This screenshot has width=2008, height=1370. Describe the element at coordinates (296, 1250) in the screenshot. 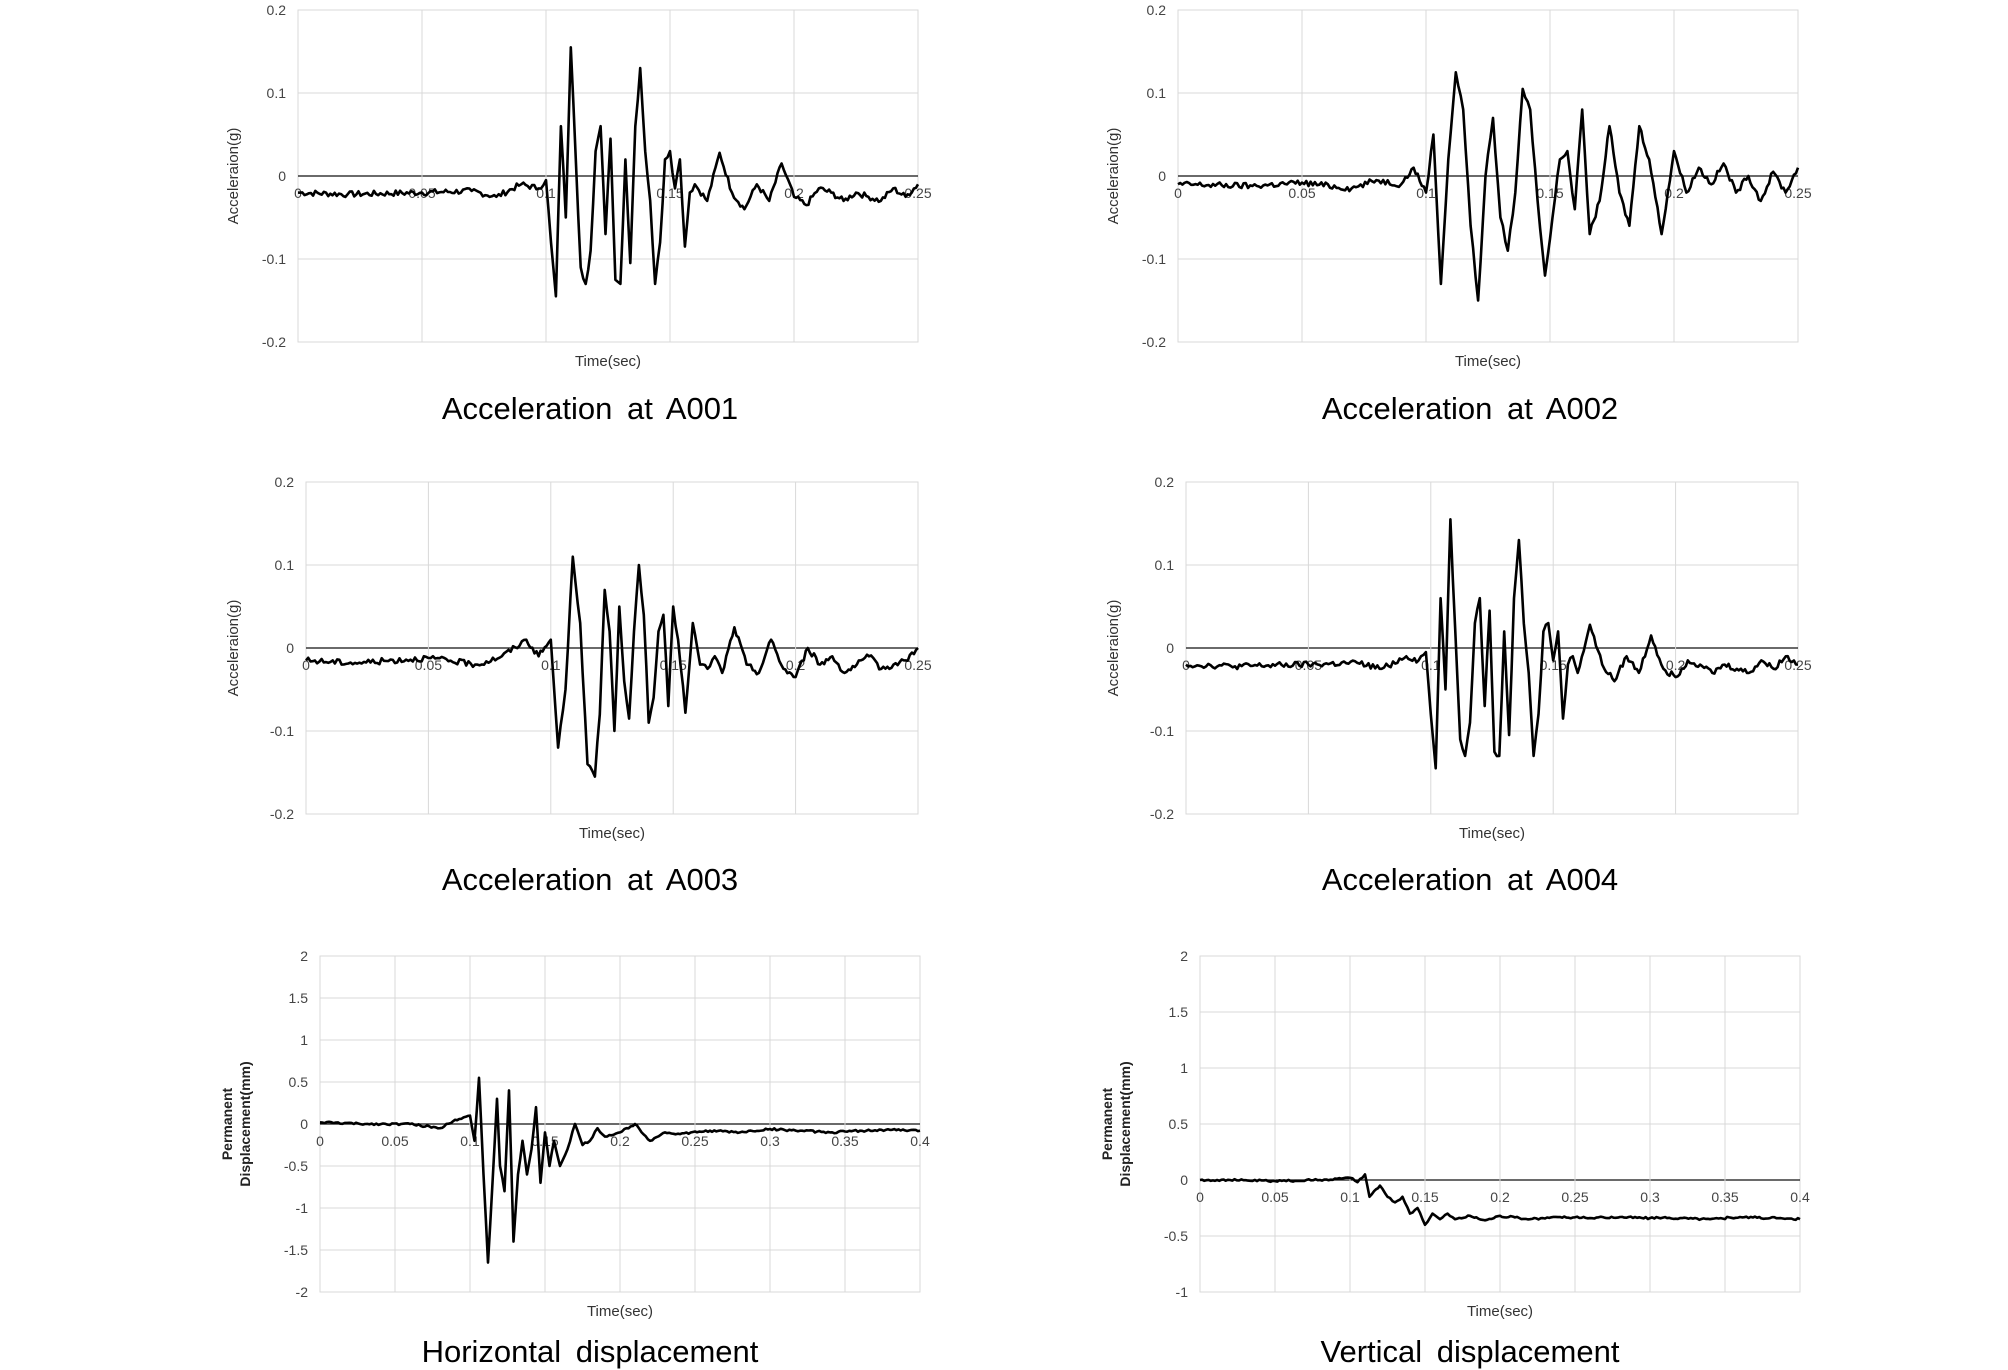

I see `y-tick-label: -1.5` at that location.